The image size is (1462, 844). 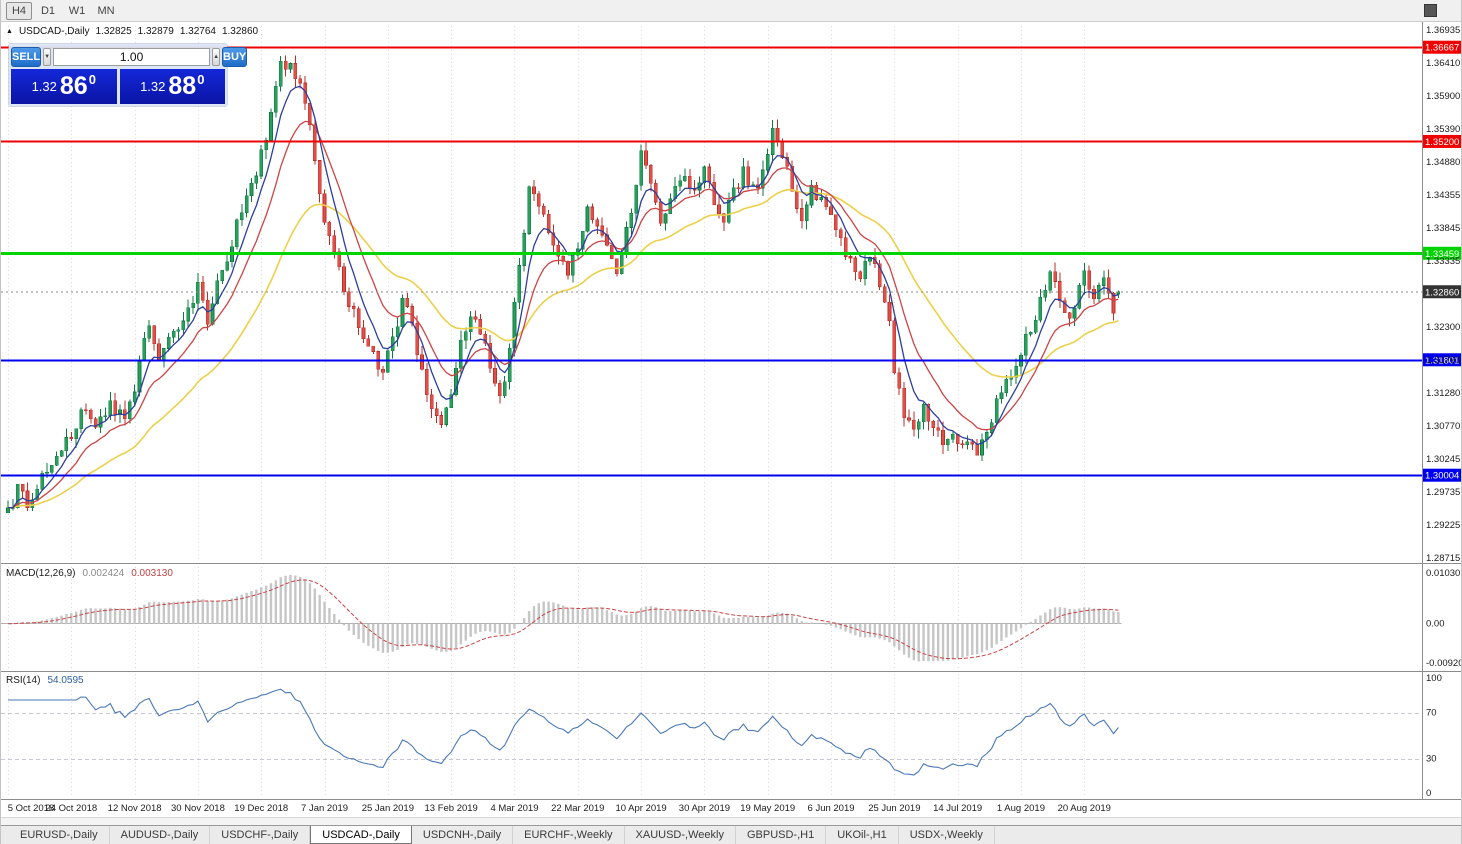 I want to click on open-value: 1.32825, so click(x=113, y=31).